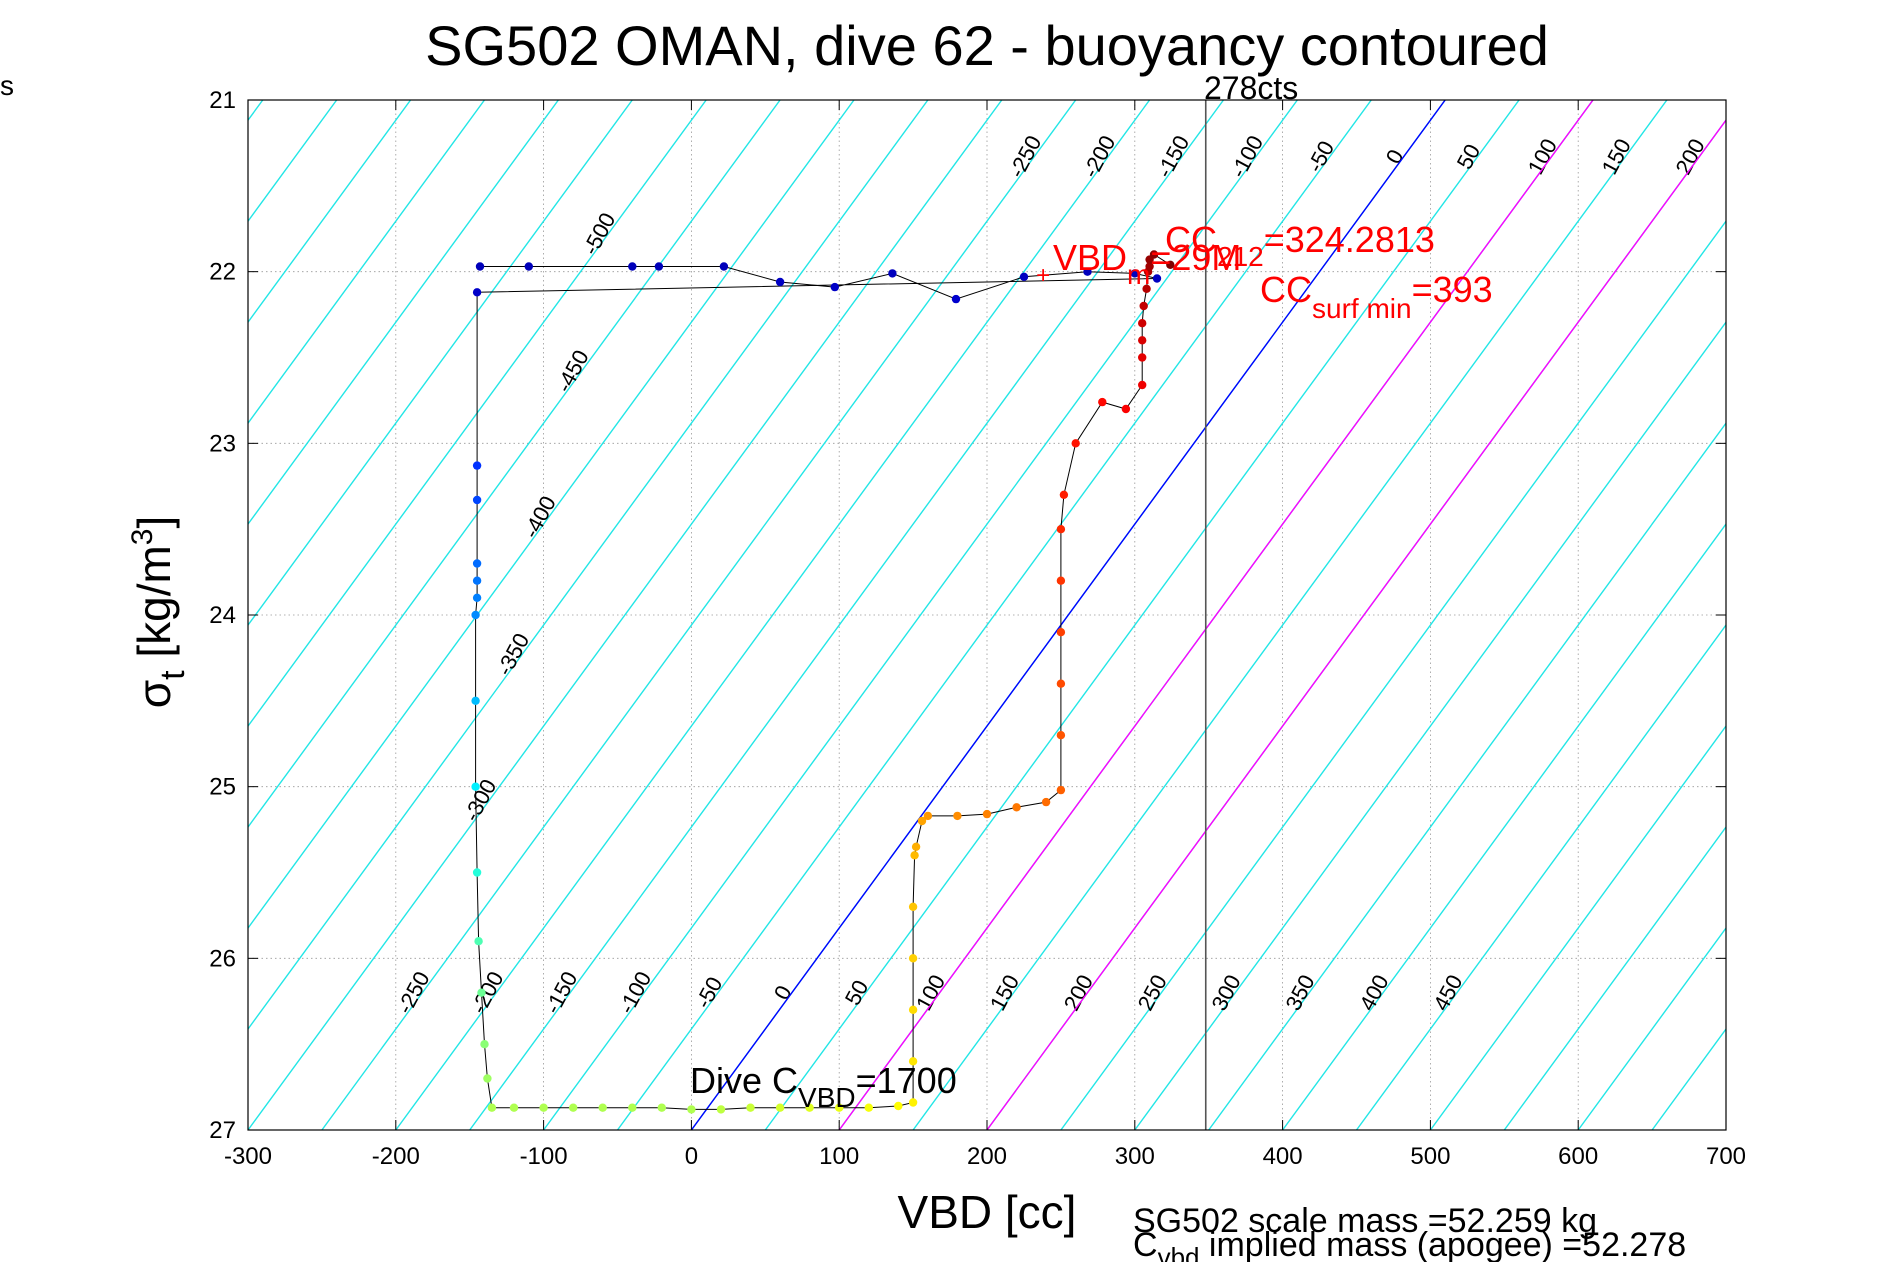  What do you see at coordinates (1349, 239) in the screenshot?
I see `cc-212-value: =324.2813` at bounding box center [1349, 239].